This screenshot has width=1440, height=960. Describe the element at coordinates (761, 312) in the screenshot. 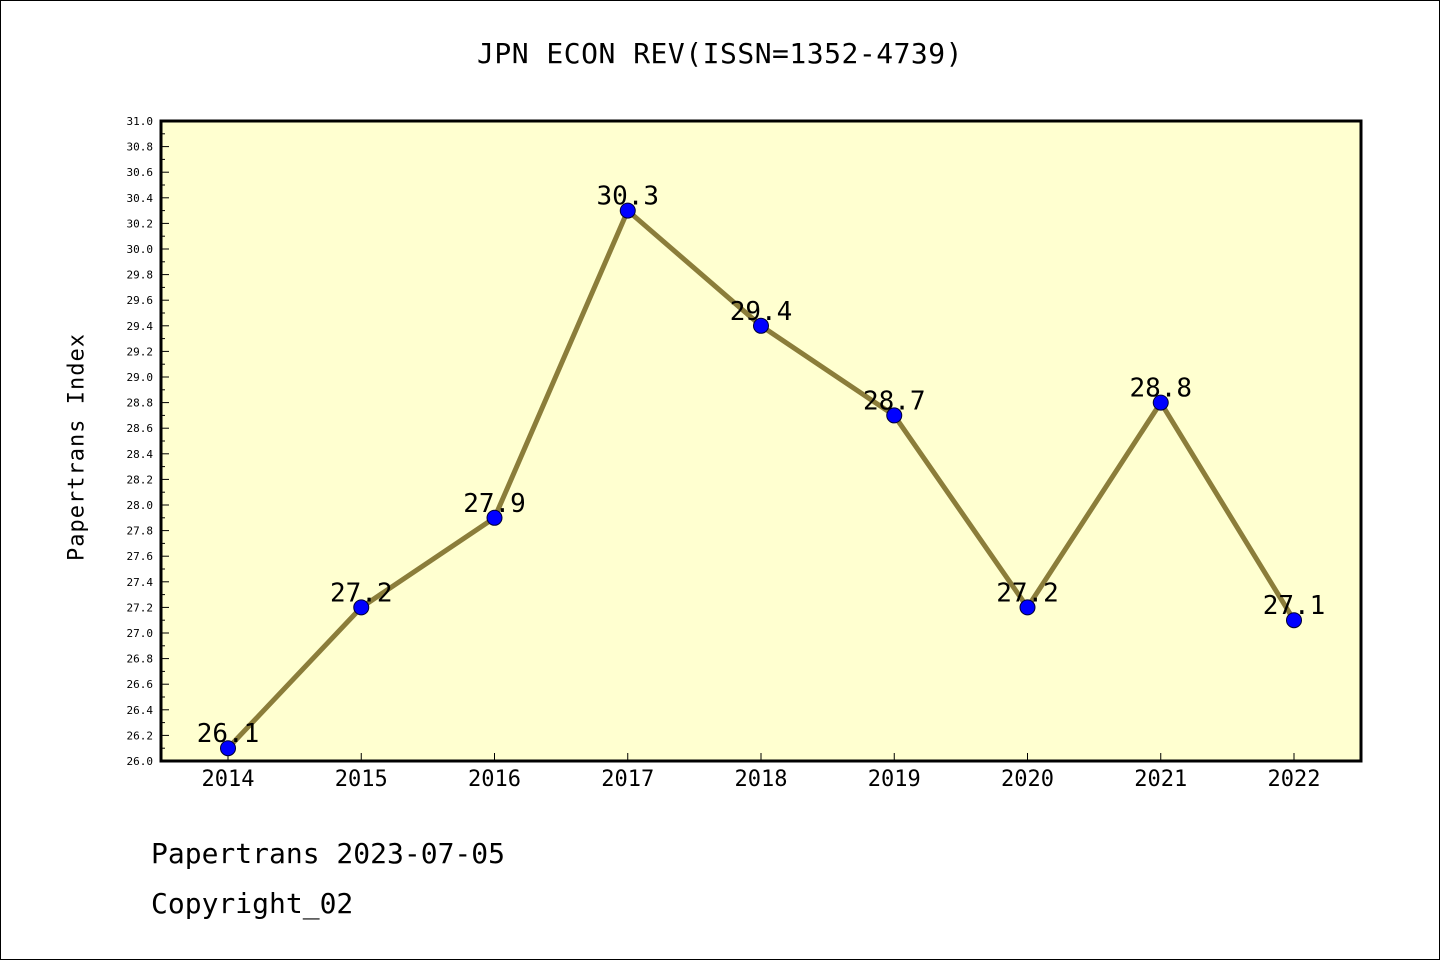

I see `data-label: 29.4` at that location.